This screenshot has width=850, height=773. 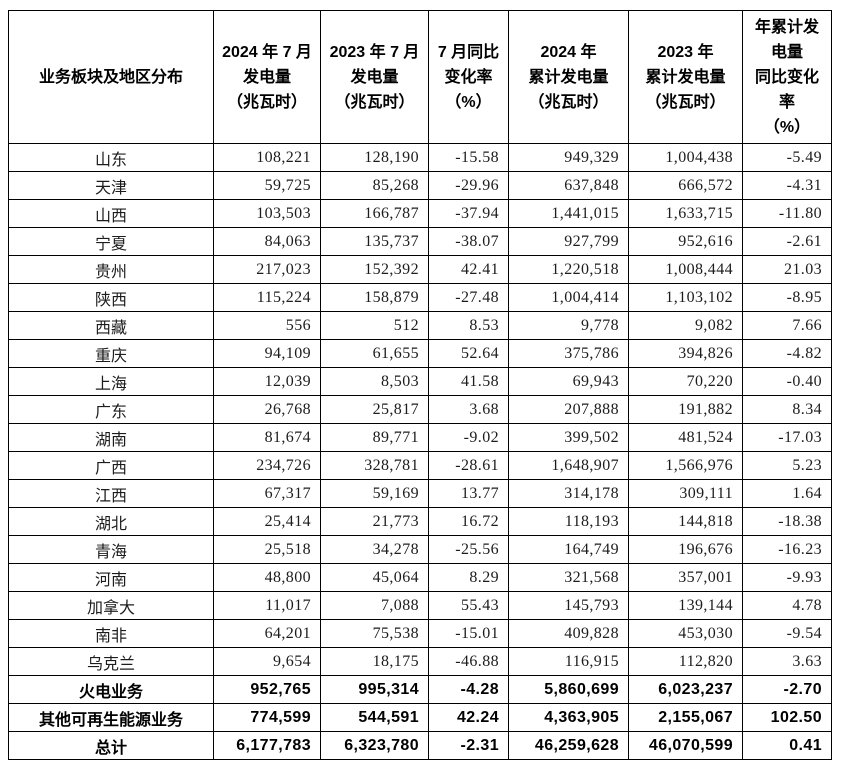 I want to click on table-row: 湖北 25,414 21,773 16.72 118,193 144,818 -18.38, so click(x=420, y=521).